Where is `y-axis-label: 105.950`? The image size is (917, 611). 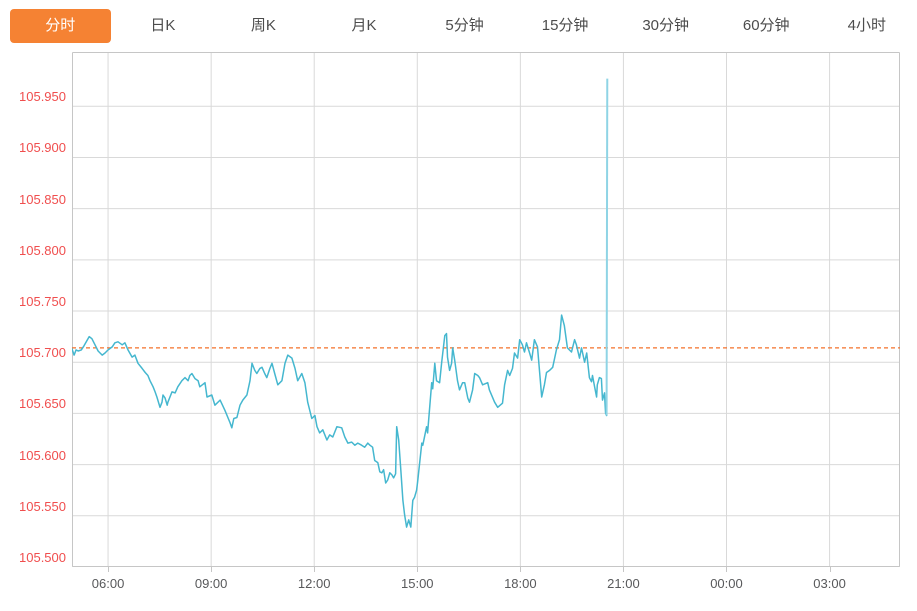
y-axis-label: 105.950 is located at coordinates (42, 97).